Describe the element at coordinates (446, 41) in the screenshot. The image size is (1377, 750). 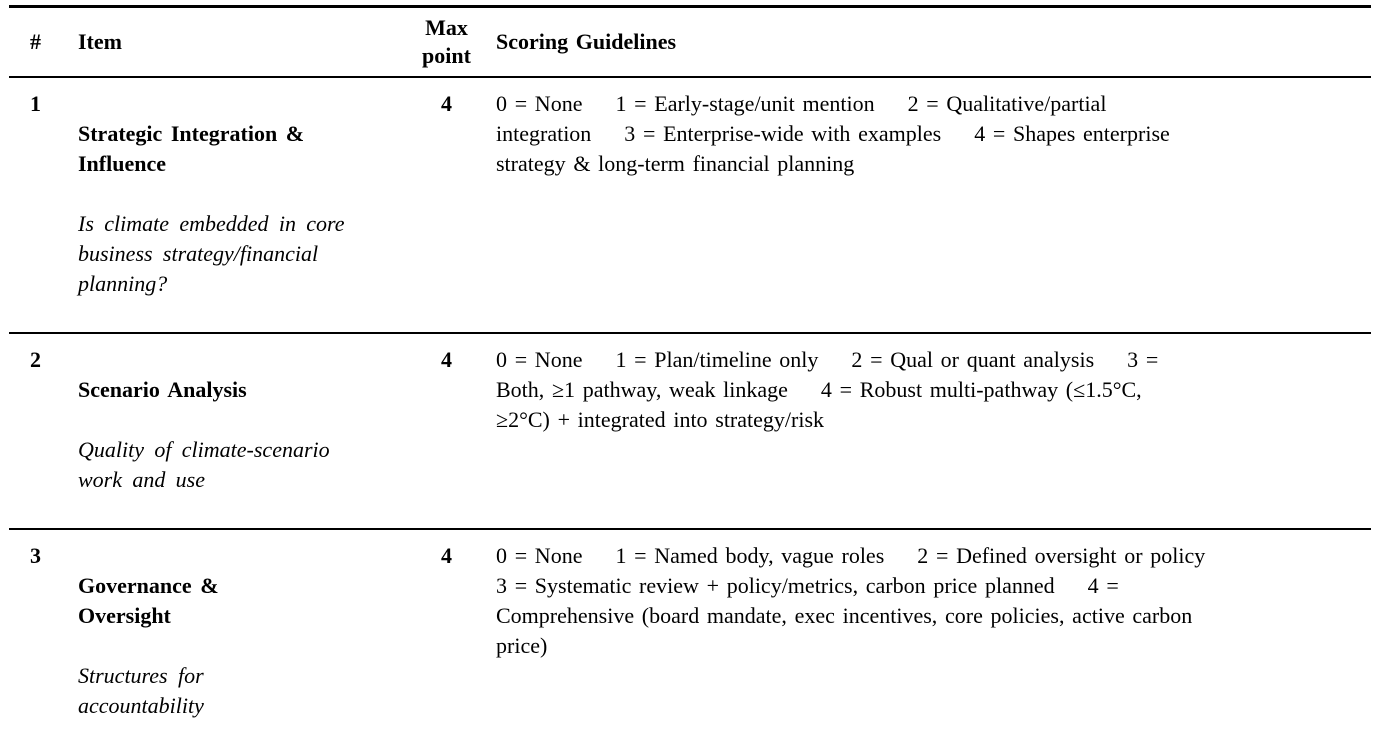
I see `col-header-max-point: Max point` at that location.